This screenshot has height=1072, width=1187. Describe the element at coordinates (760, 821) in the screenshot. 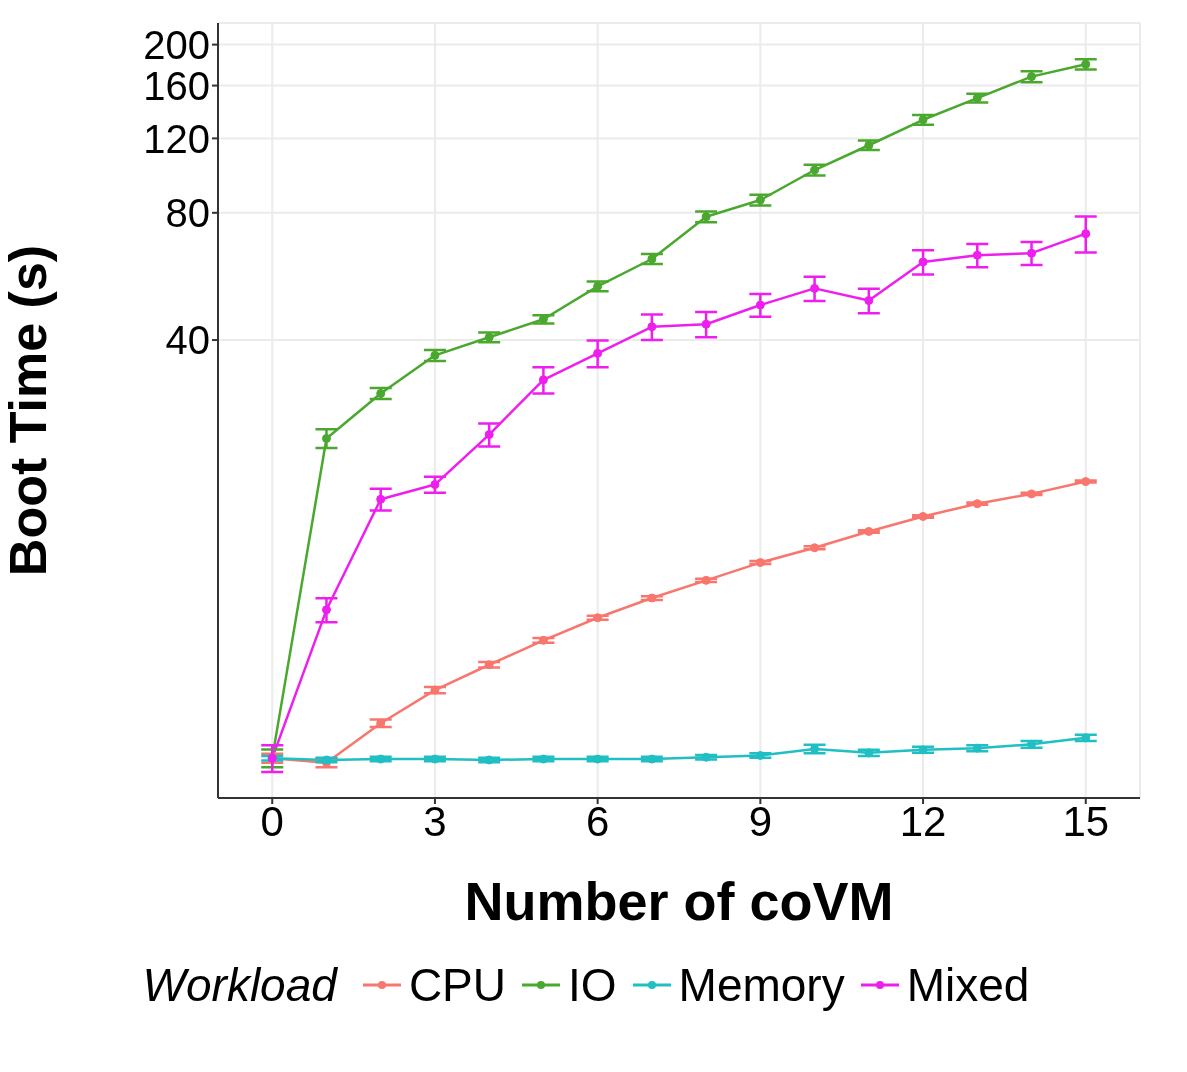

I see `x-tick-label: 9` at that location.